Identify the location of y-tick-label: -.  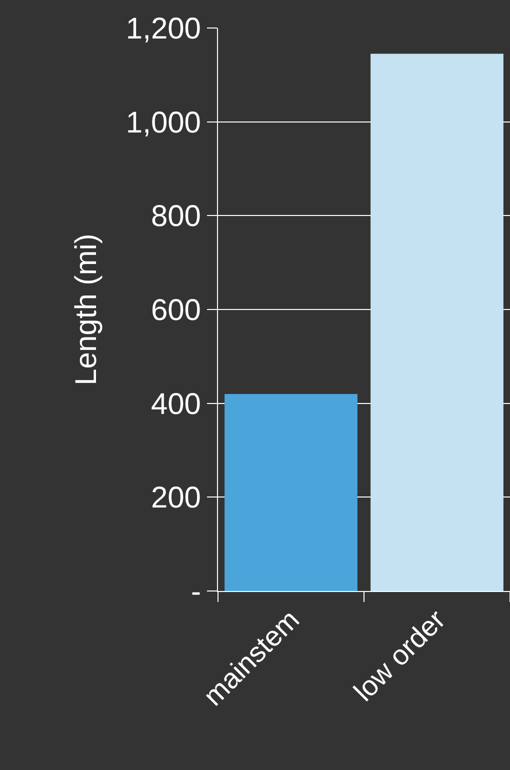
(196, 592).